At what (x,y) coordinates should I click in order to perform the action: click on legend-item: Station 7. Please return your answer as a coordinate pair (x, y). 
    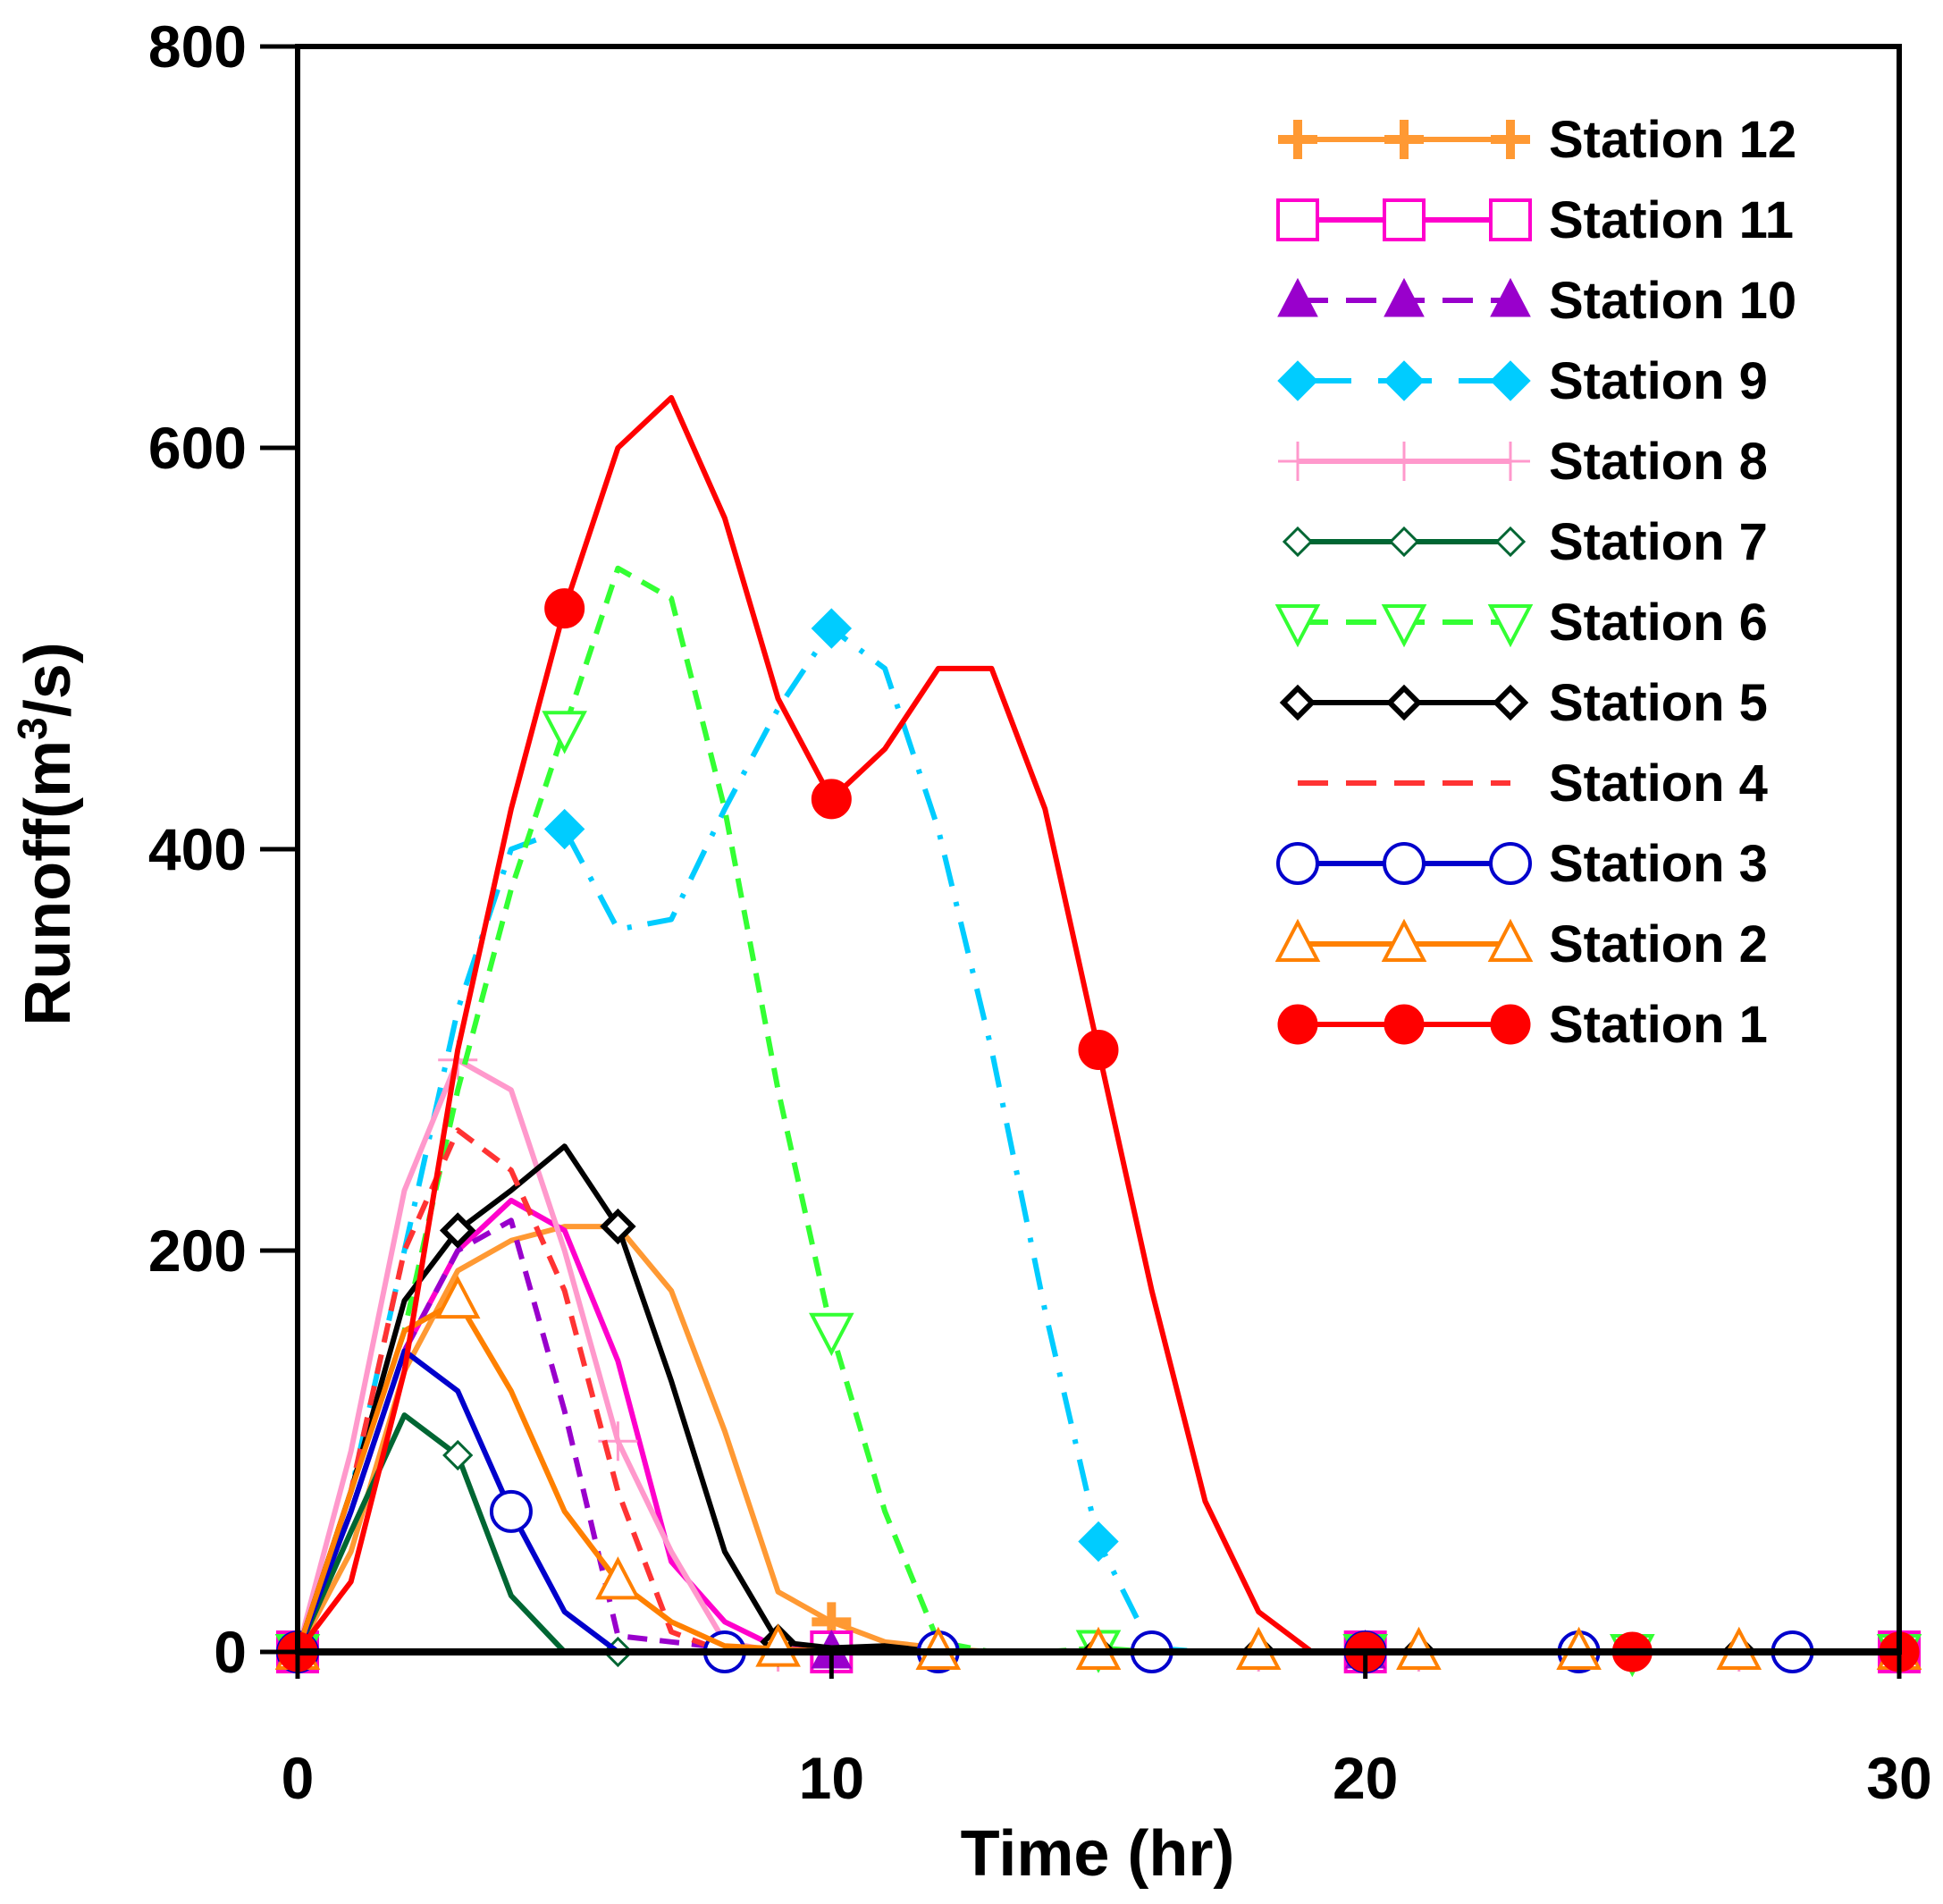
    Looking at the image, I should click on (1525, 542).